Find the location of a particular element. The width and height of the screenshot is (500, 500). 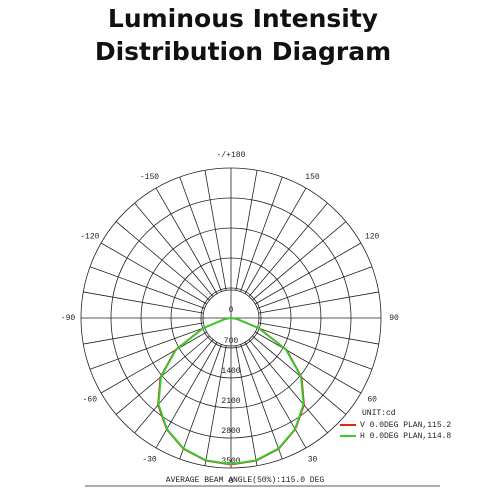

theta-tick-label: -30 is located at coordinates (149, 459).